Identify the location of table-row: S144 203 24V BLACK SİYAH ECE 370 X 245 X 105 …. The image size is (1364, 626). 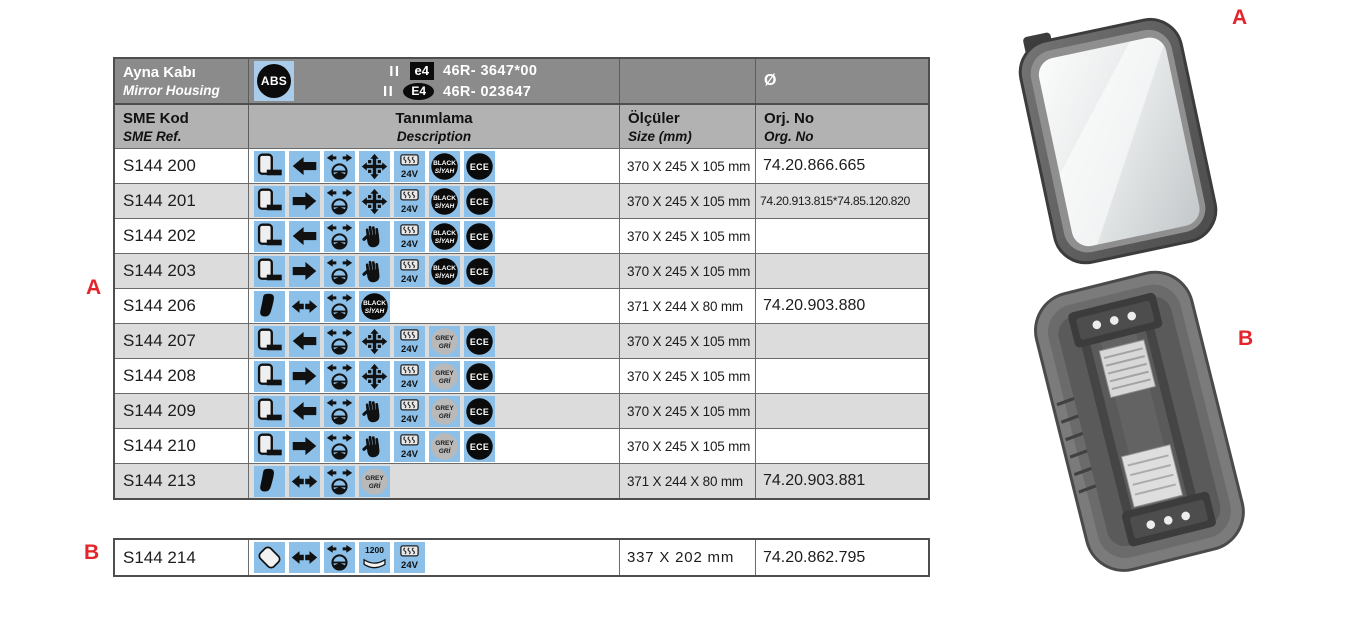
(521, 270).